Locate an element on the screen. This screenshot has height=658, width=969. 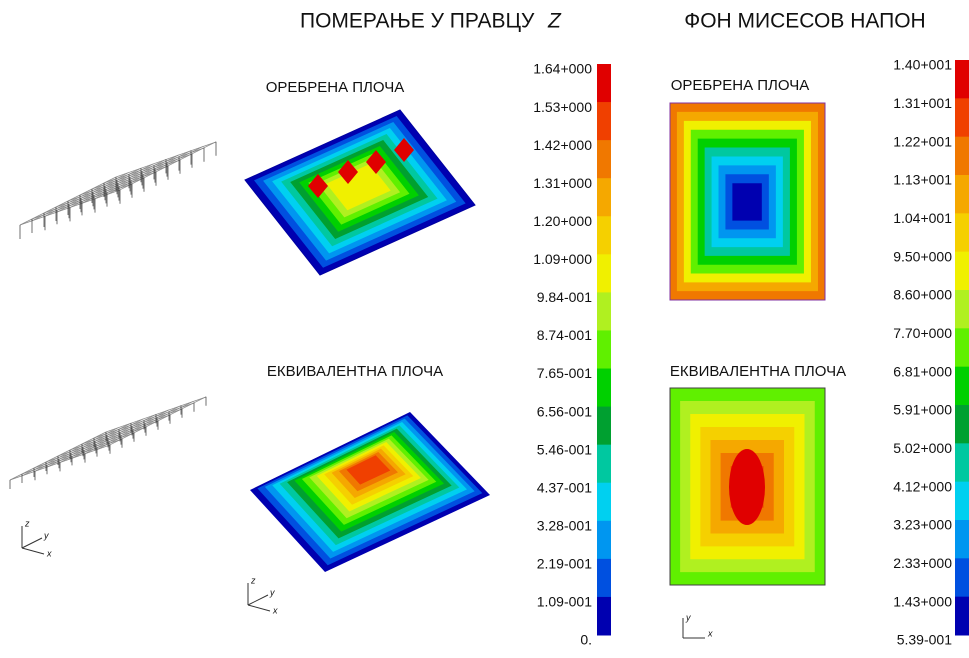
legend-label: 3.28-001 is located at coordinates (564, 526).